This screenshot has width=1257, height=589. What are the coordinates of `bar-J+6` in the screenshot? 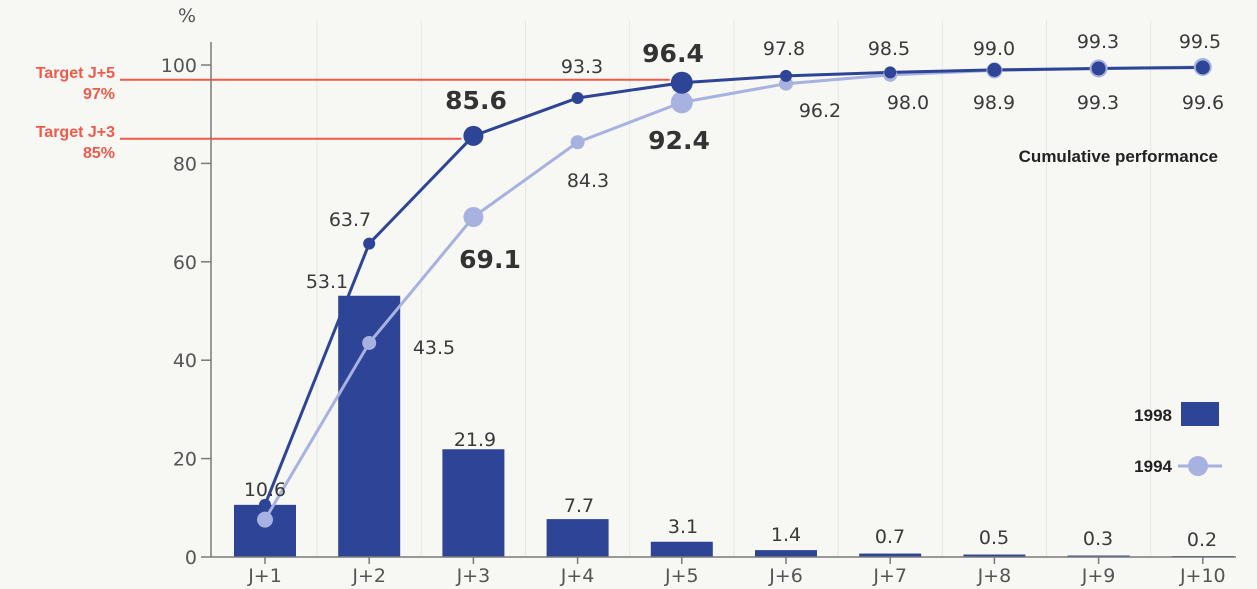 It's located at (786, 553).